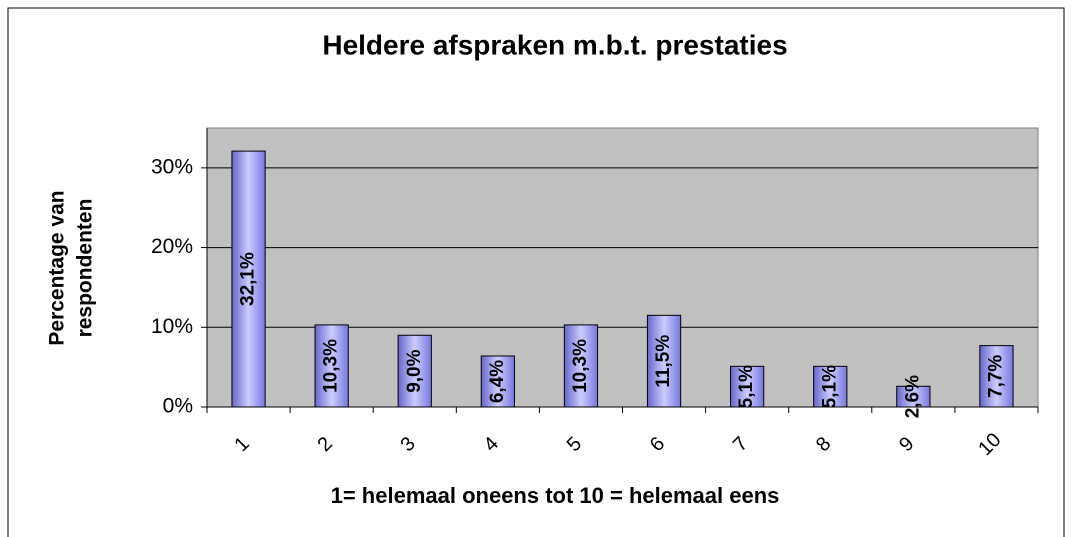 This screenshot has height=537, width=1072. I want to click on y-tick-label: 20%, so click(172, 246).